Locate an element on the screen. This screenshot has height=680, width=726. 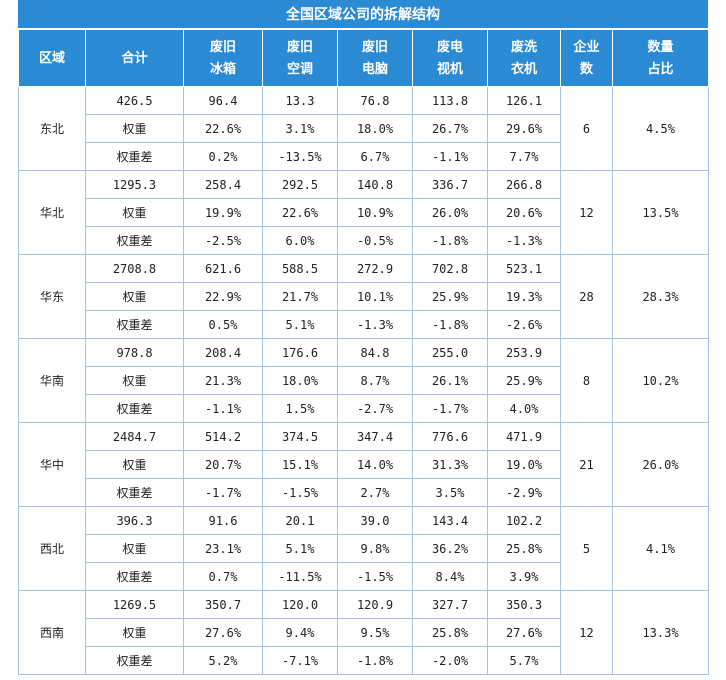
region-cell: 华南 is located at coordinates (52, 380).